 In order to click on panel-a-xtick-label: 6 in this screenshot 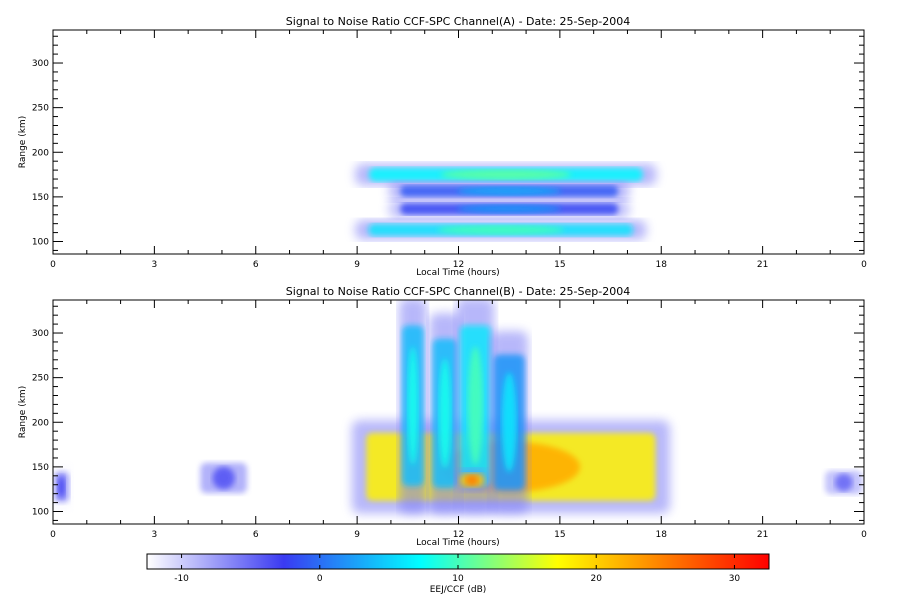, I will do `click(256, 265)`.